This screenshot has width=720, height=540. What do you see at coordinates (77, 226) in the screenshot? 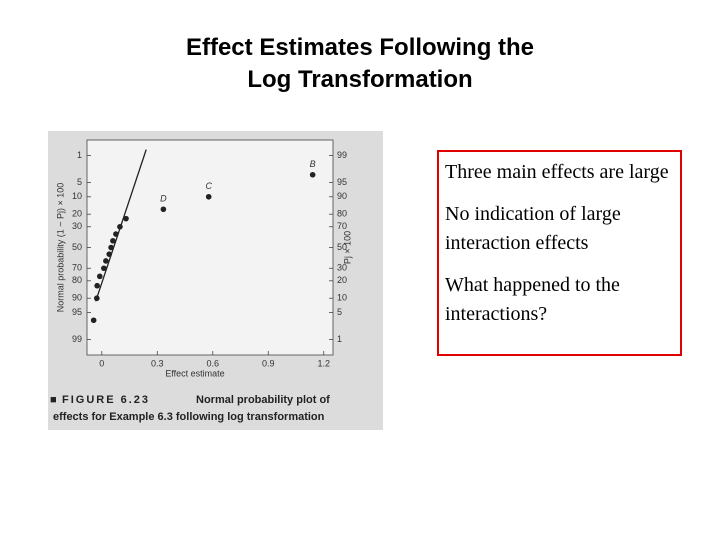
I see `y-tick-label: 30` at bounding box center [77, 226].